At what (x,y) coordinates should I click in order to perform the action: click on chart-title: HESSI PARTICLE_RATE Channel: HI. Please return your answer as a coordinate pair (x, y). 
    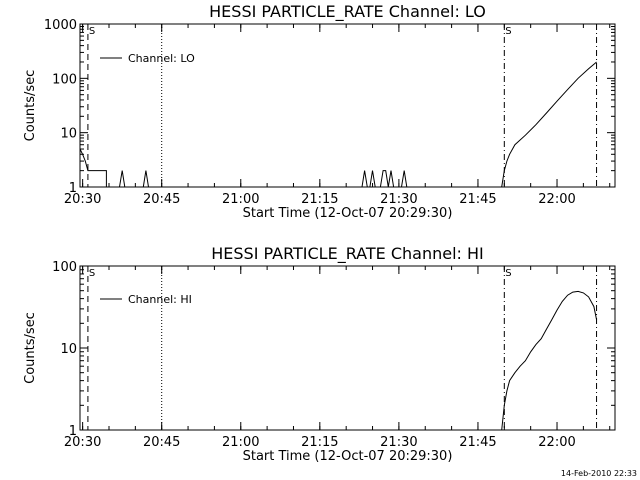
    Looking at the image, I should click on (347, 254).